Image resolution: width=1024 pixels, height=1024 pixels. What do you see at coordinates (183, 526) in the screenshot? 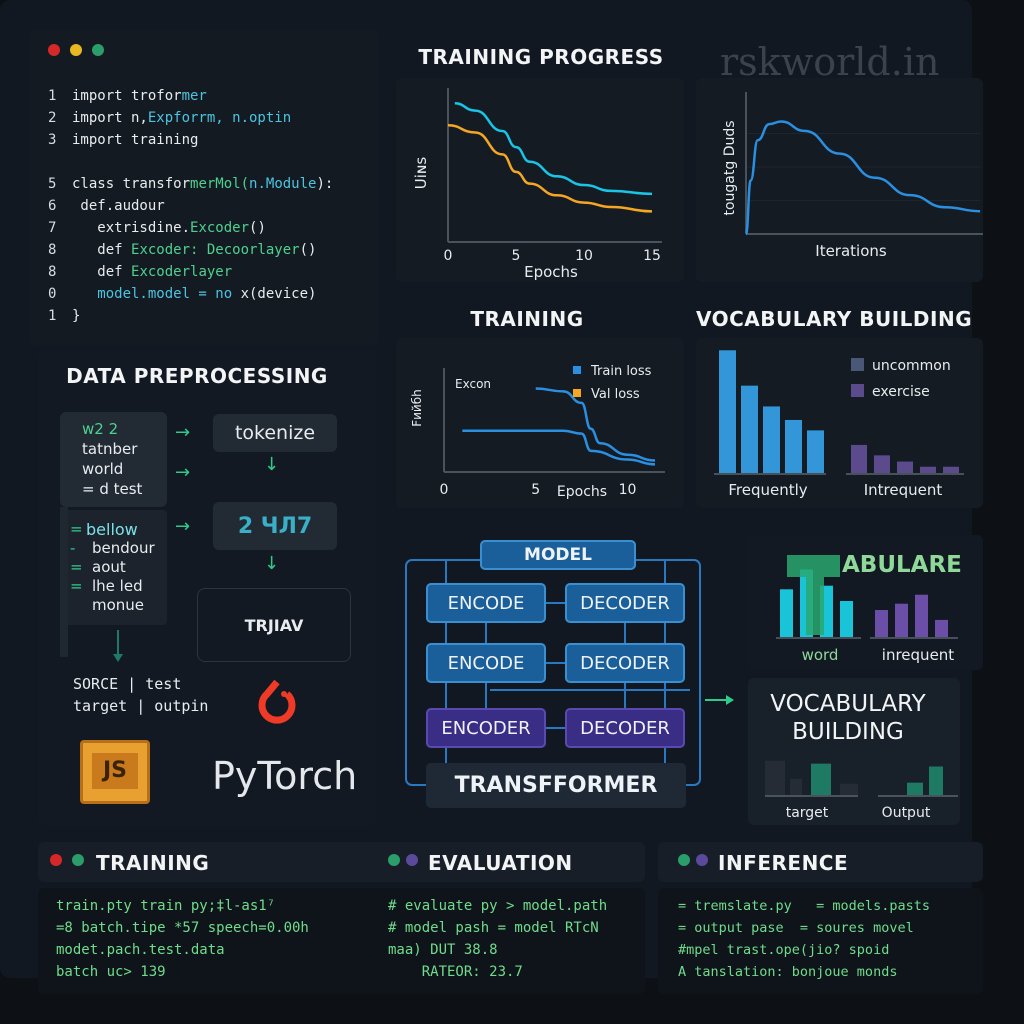
I see `arrow-right-icon: →` at bounding box center [183, 526].